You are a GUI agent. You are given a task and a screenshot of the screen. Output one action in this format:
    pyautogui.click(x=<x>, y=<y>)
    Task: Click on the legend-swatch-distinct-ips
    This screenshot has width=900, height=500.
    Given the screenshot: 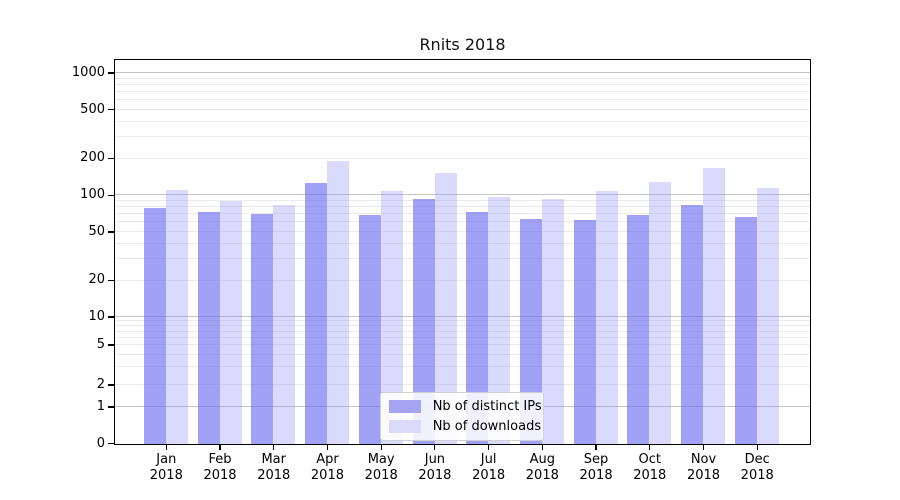 What is the action you would take?
    pyautogui.click(x=404, y=406)
    